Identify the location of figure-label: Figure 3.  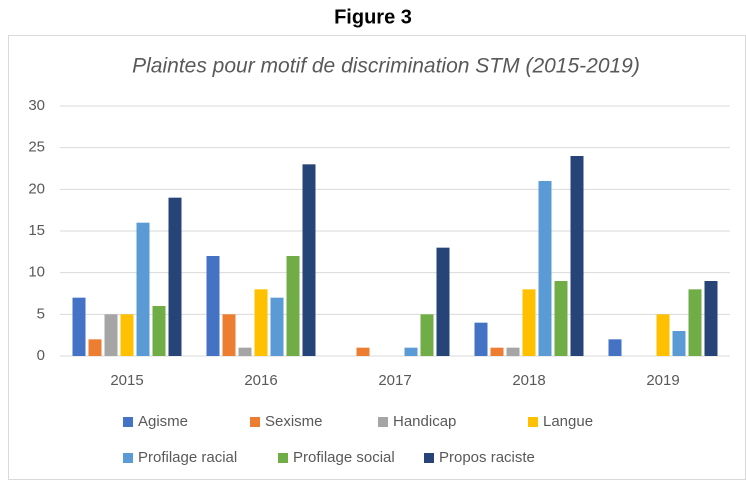
(373, 17).